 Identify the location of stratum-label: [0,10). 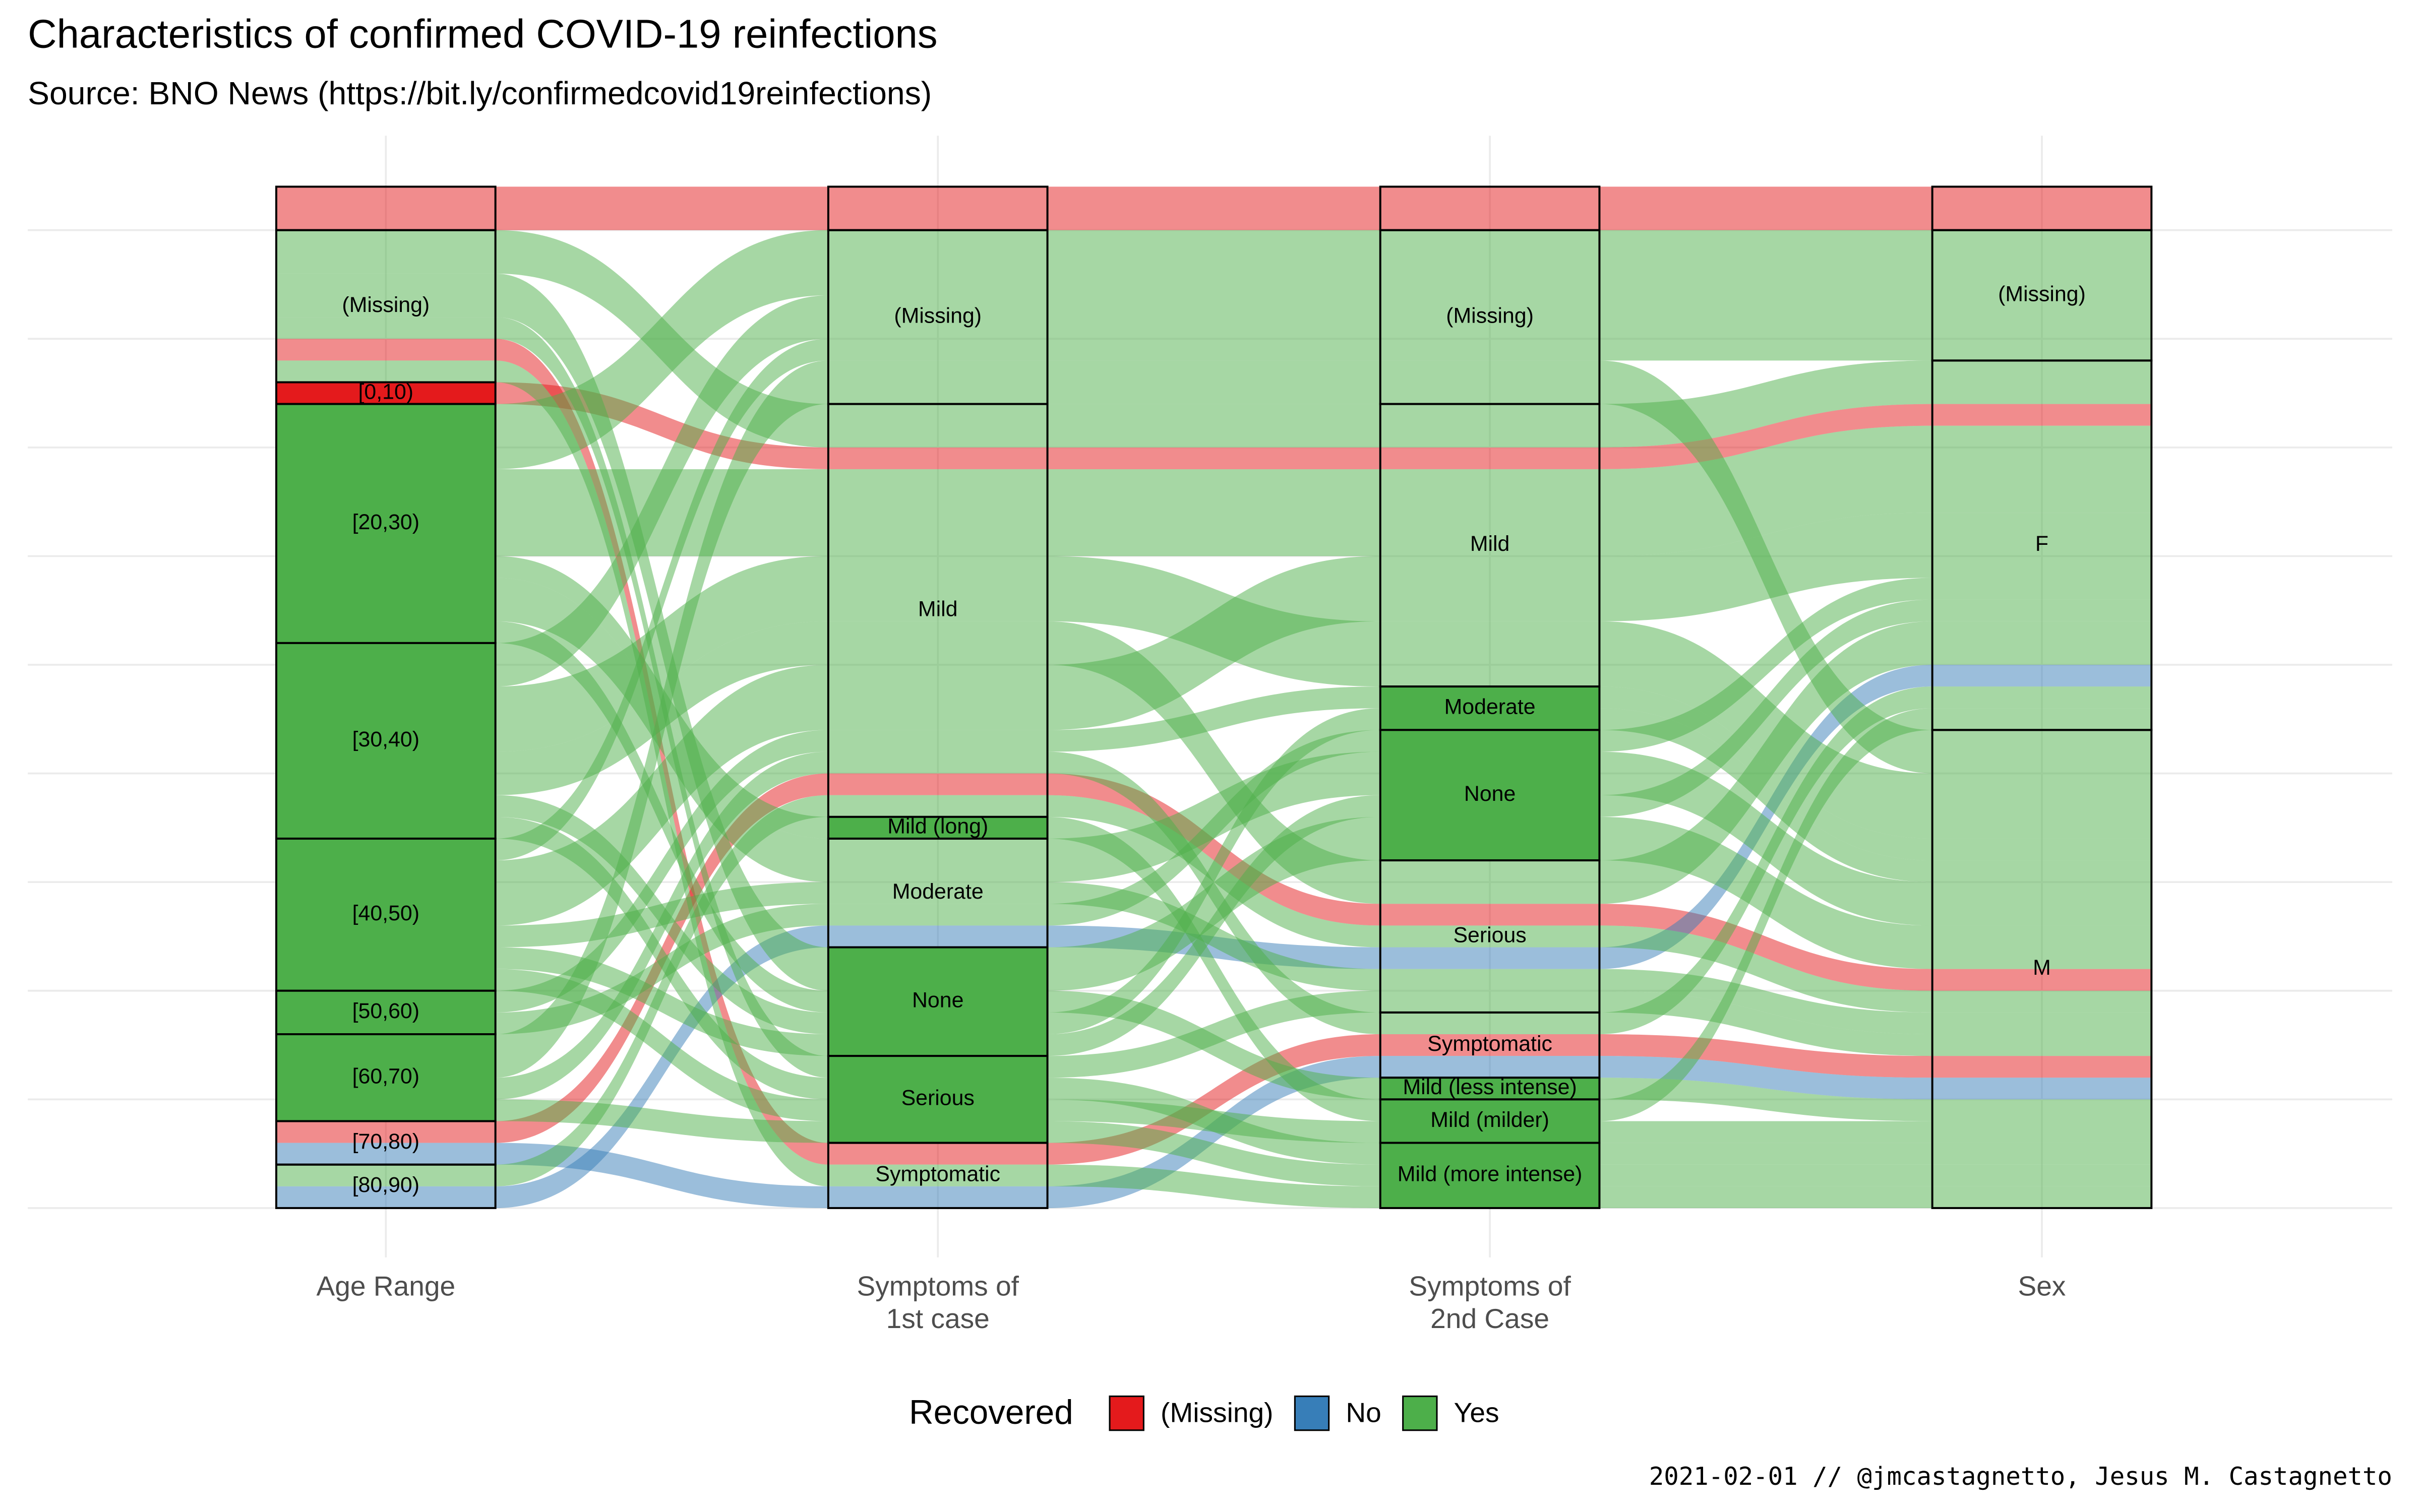
(386, 392).